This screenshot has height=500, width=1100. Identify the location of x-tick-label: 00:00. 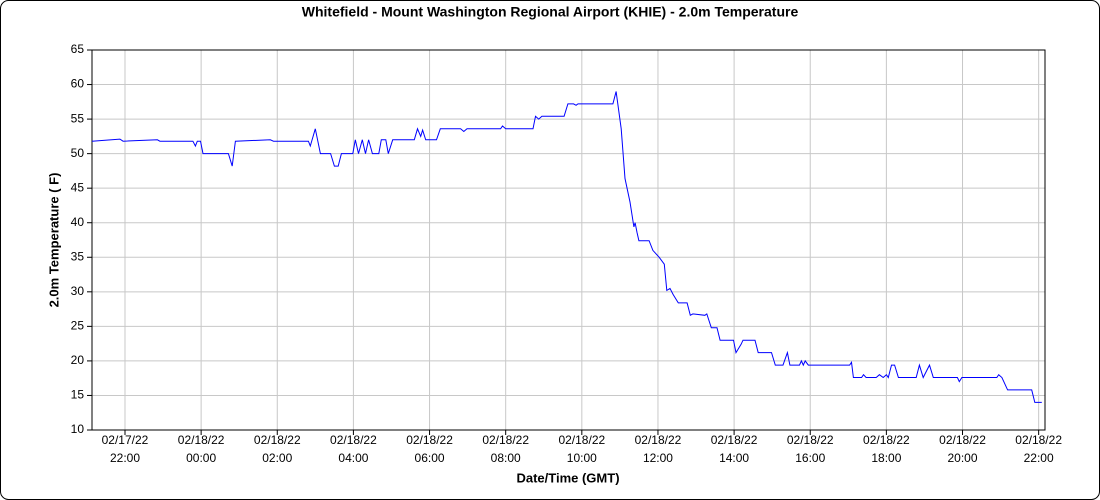
(201, 458).